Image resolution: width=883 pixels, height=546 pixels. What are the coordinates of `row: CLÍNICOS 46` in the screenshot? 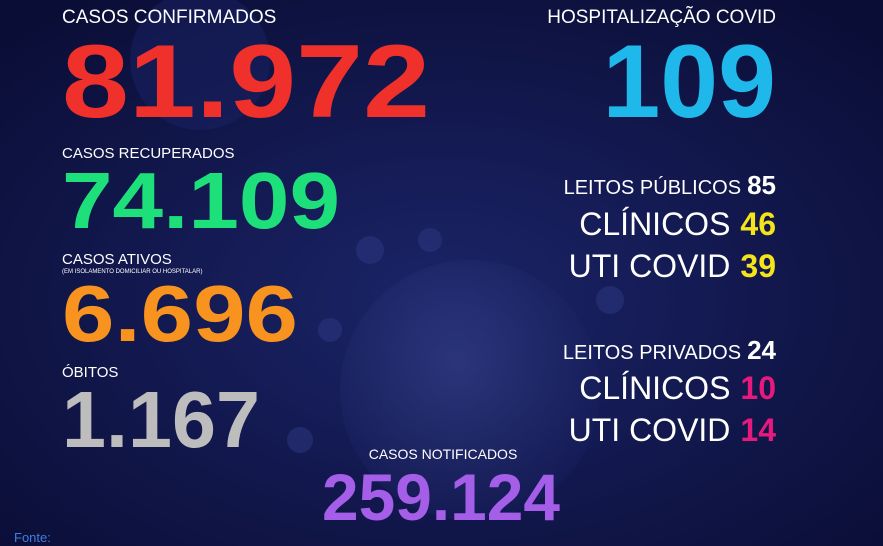 It's located at (677, 224).